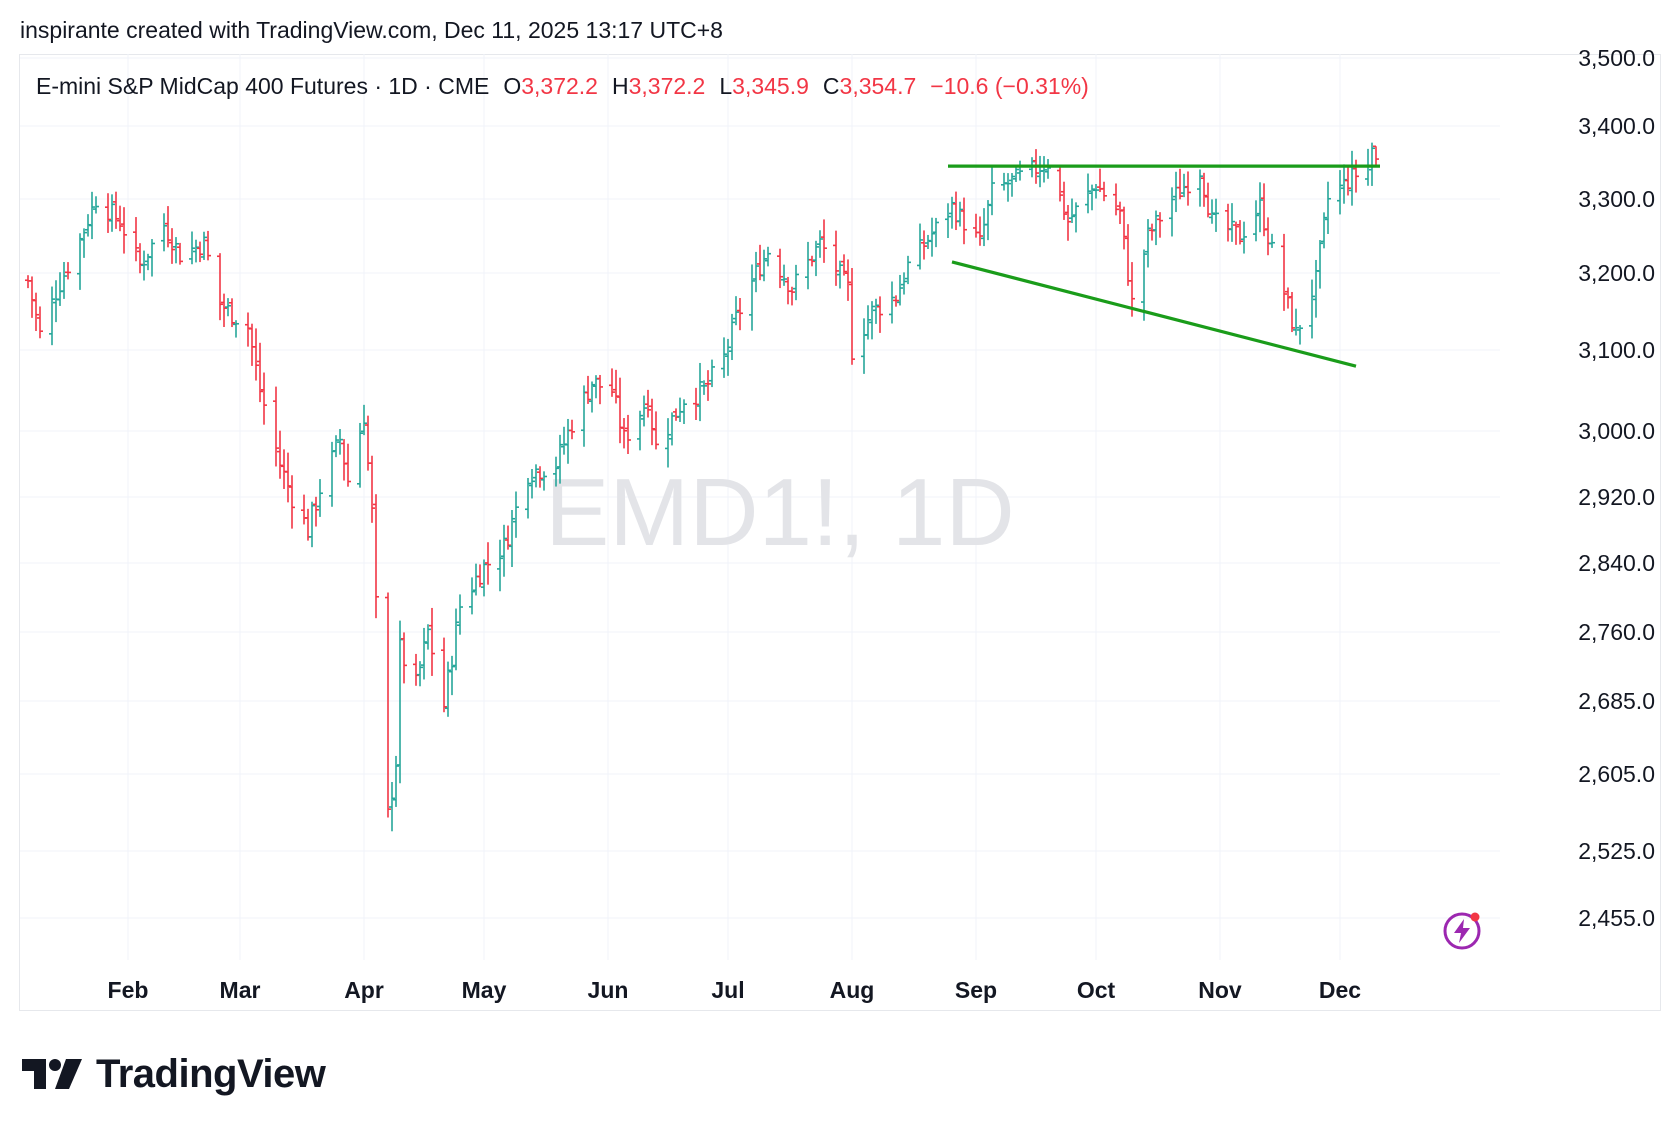  I want to click on time-tick-label: Dec, so click(1340, 990).